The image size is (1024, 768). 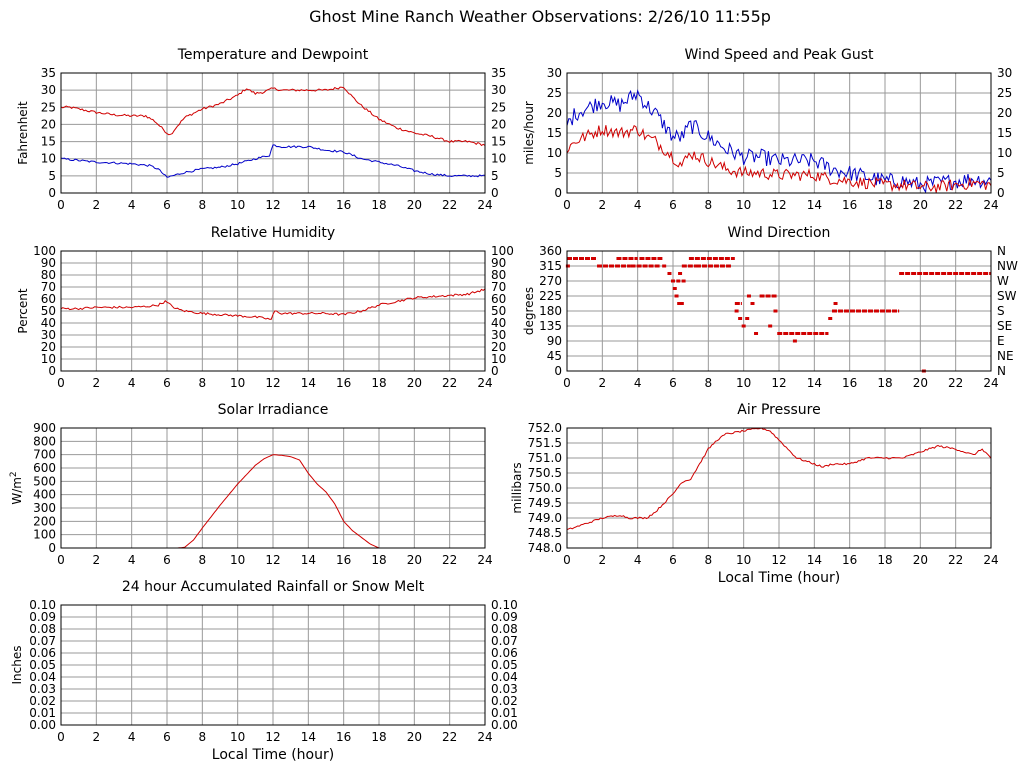 What do you see at coordinates (498, 107) in the screenshot?
I see `y-right-tick-label: 25` at bounding box center [498, 107].